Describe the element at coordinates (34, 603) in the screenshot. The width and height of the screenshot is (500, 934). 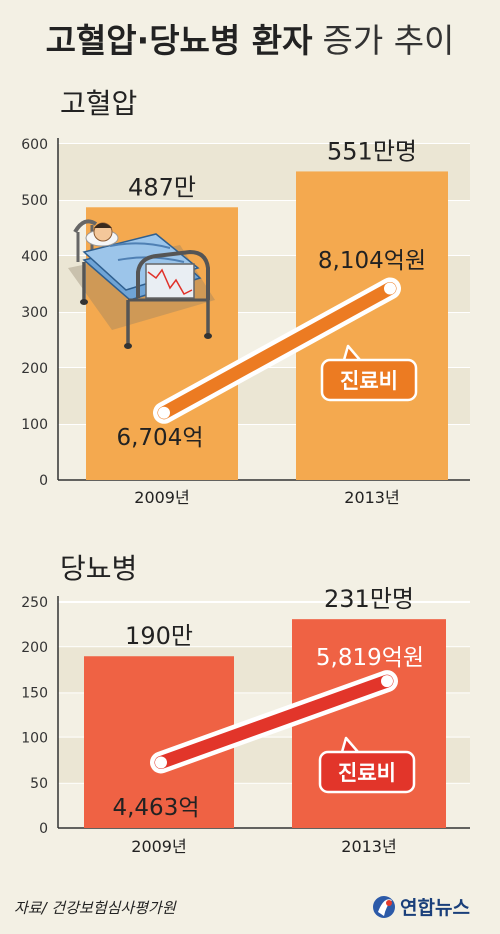
I see `y-tick-label: 250` at that location.